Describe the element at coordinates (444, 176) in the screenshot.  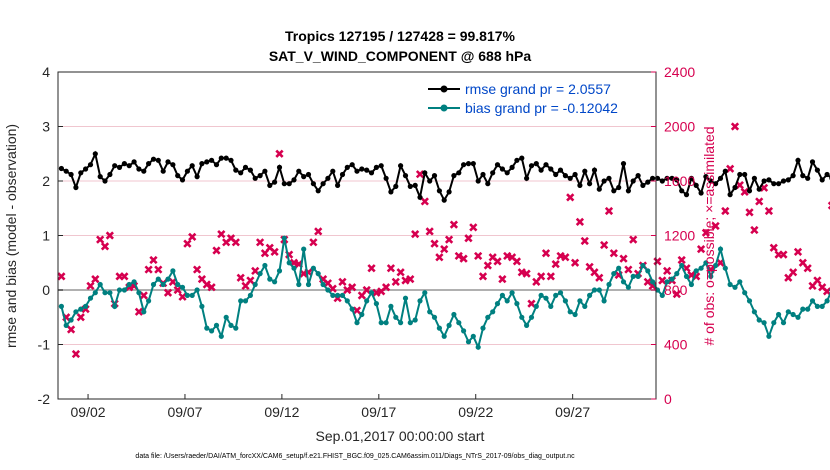
I see `rmse-series` at that location.